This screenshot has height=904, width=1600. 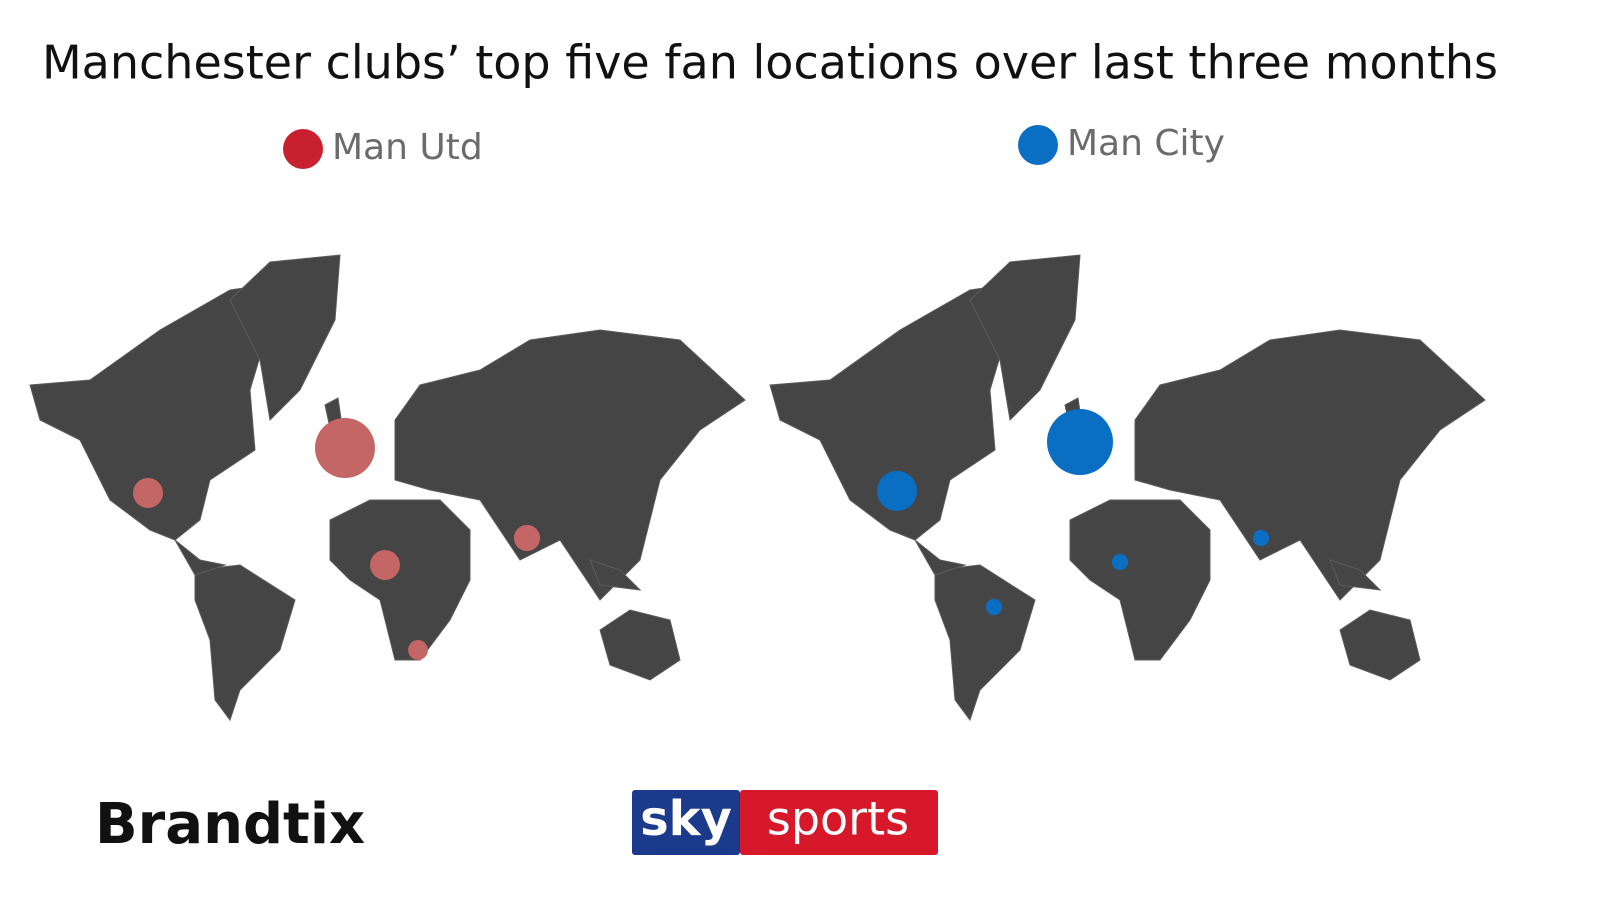 I want to click on sports-text: sports, so click(x=838, y=819).